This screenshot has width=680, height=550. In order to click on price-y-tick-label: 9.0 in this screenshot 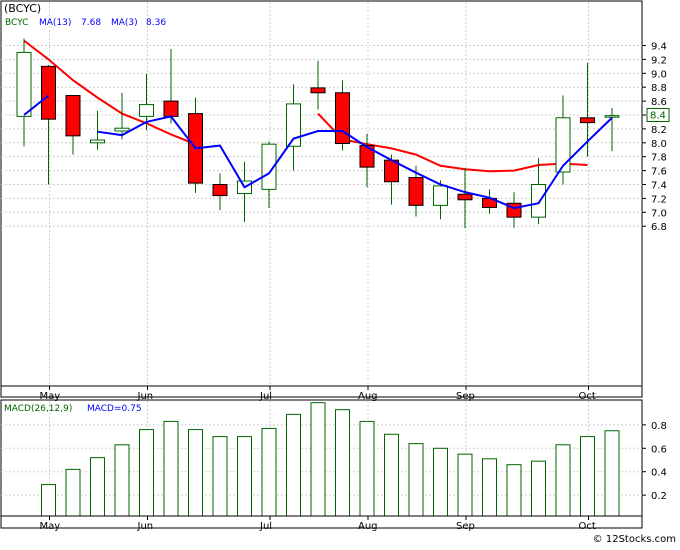, I will do `click(659, 74)`.